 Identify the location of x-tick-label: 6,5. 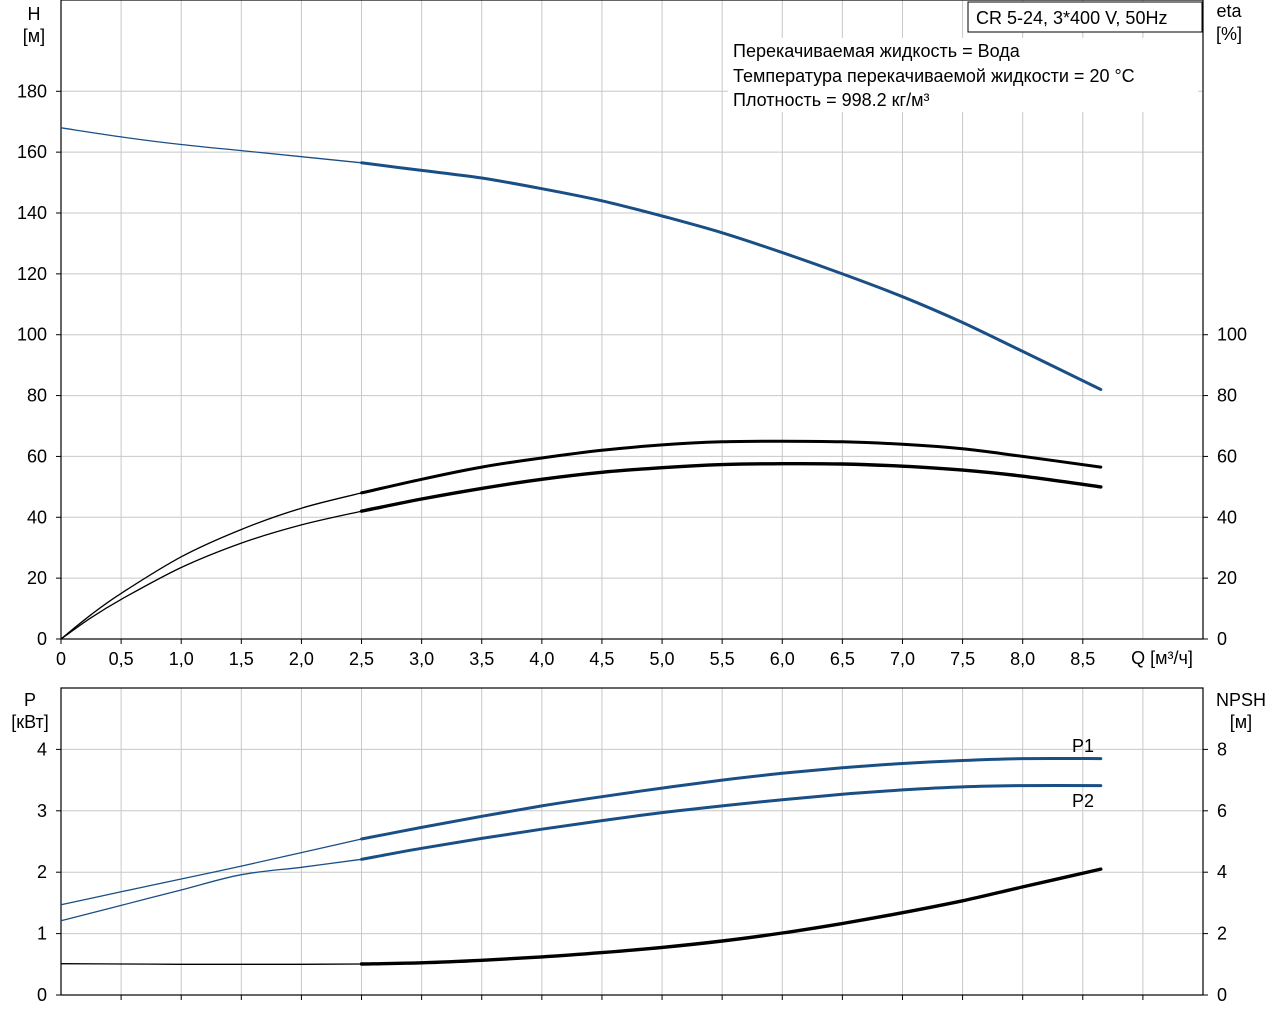
(842, 659).